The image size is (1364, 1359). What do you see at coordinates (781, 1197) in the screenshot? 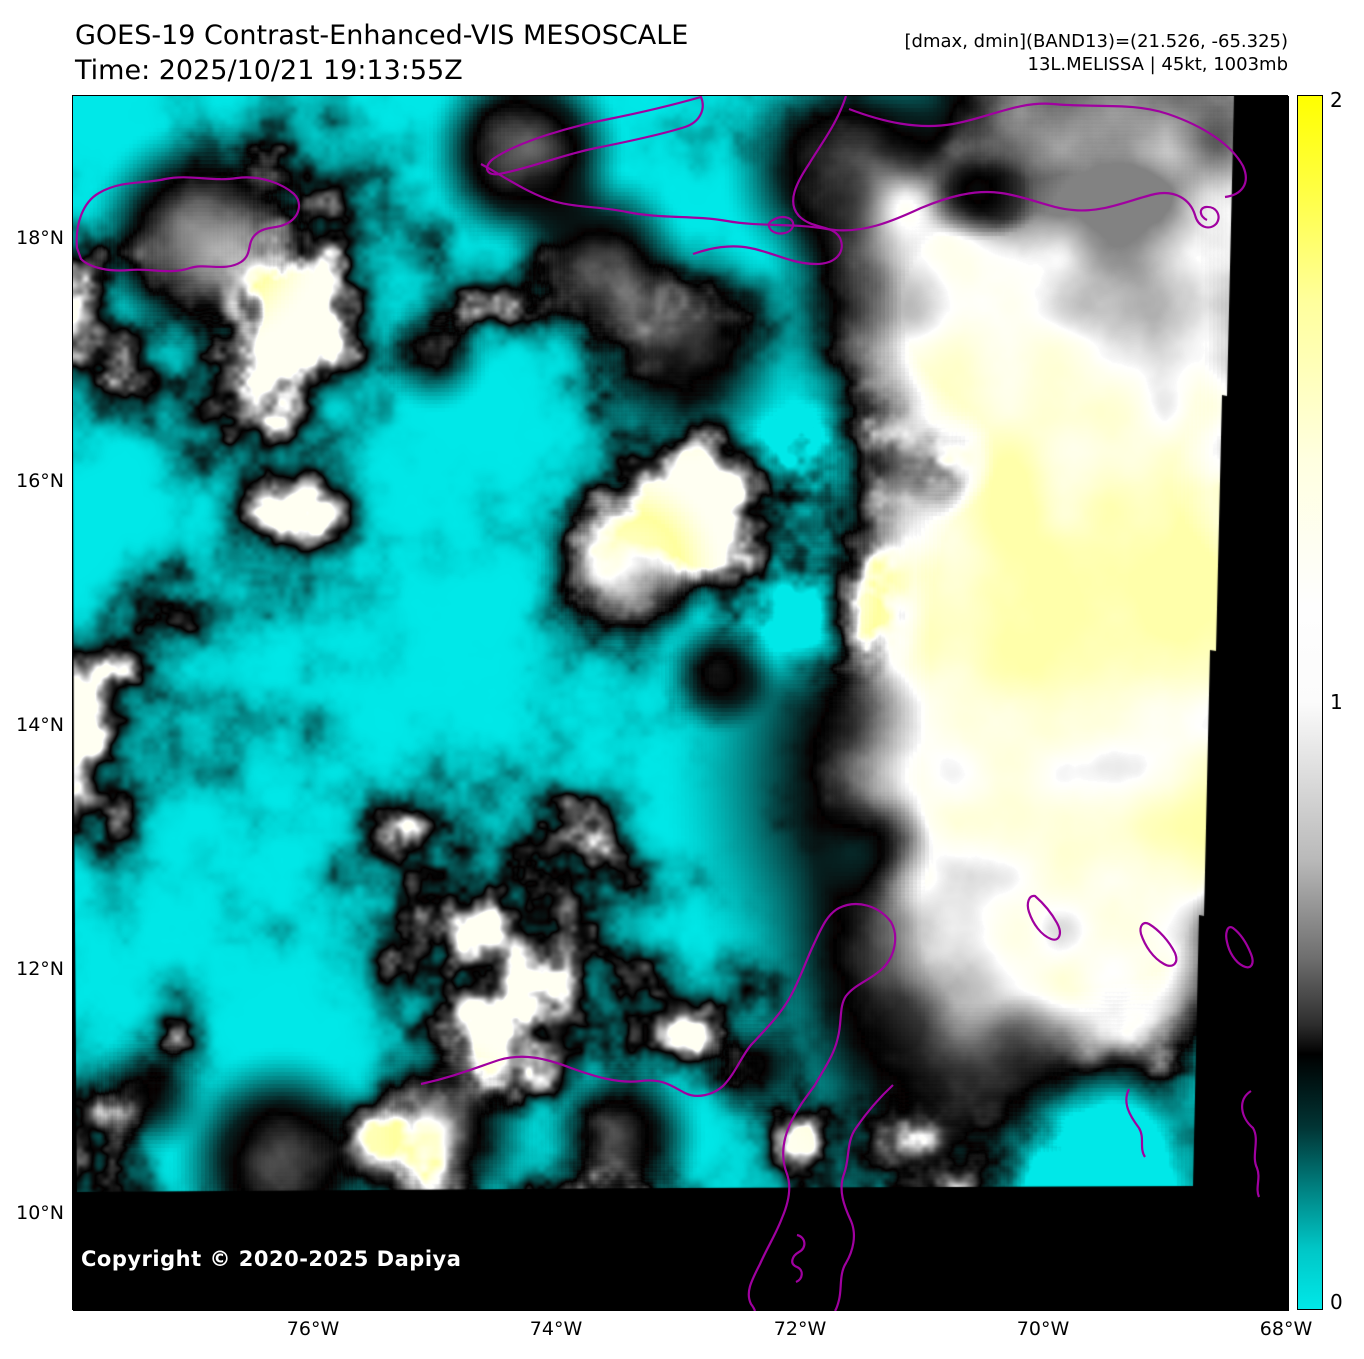
I see `coastline-guajira-west` at bounding box center [781, 1197].